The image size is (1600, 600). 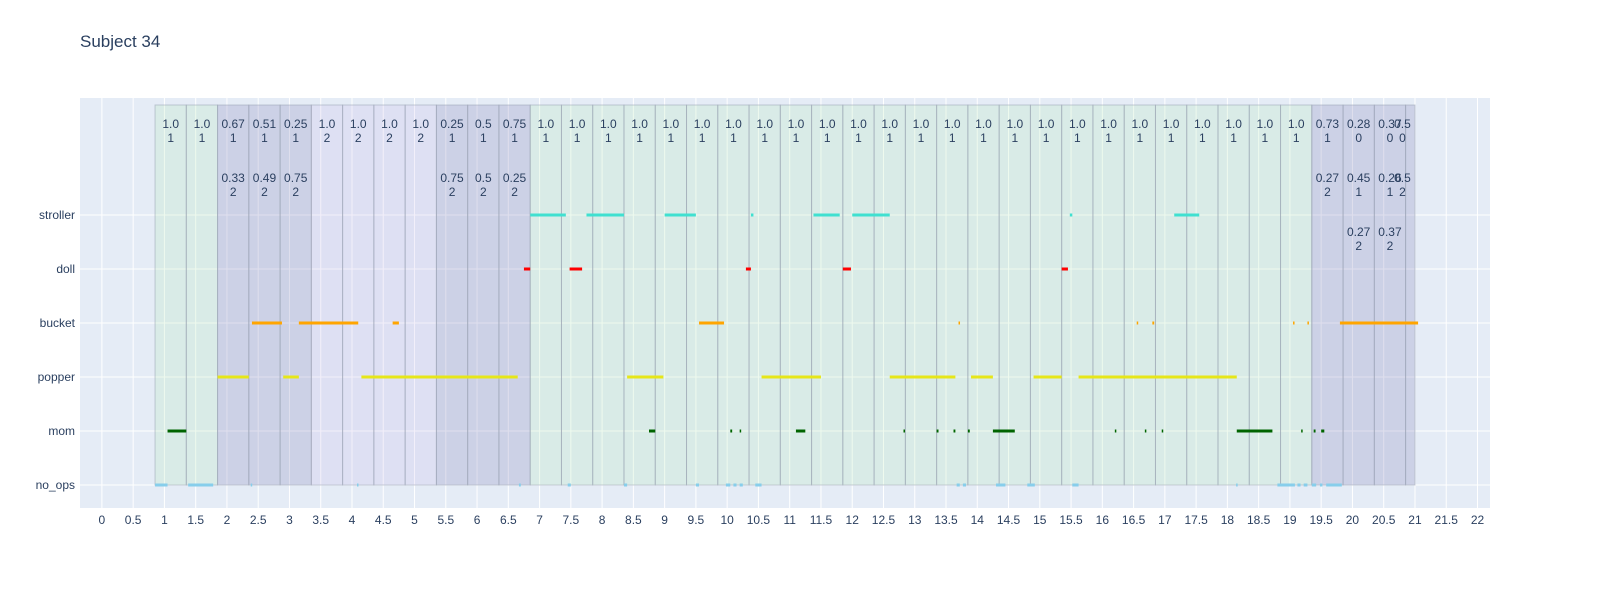 I want to click on x-tick-label: 15, so click(x=1040, y=520).